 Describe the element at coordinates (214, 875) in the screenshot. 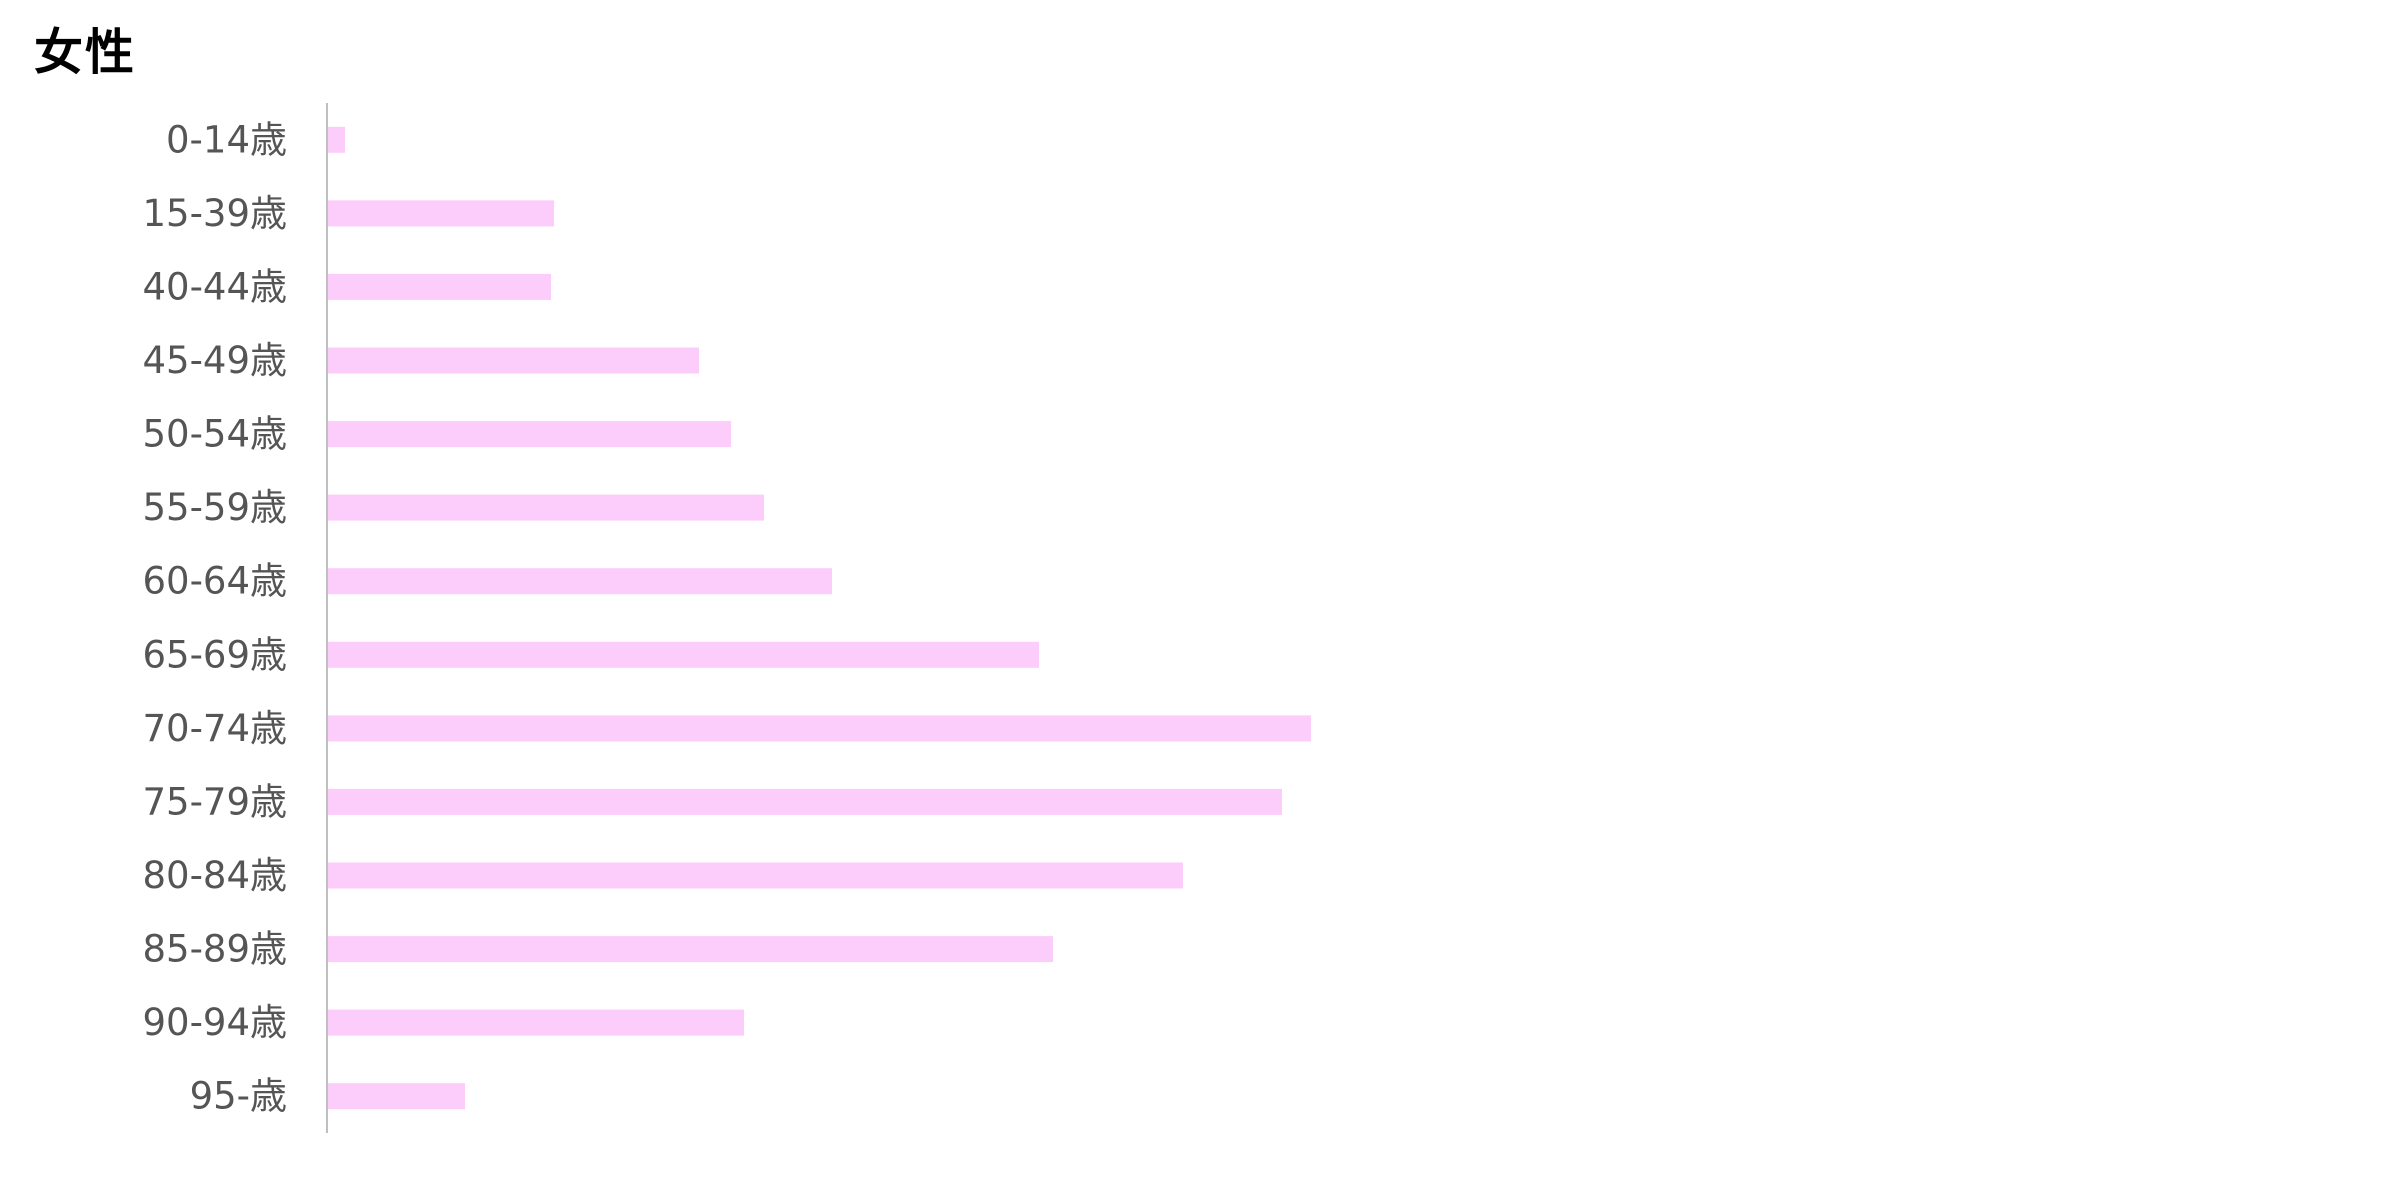

I see `category-label-10: 80-84歳` at that location.